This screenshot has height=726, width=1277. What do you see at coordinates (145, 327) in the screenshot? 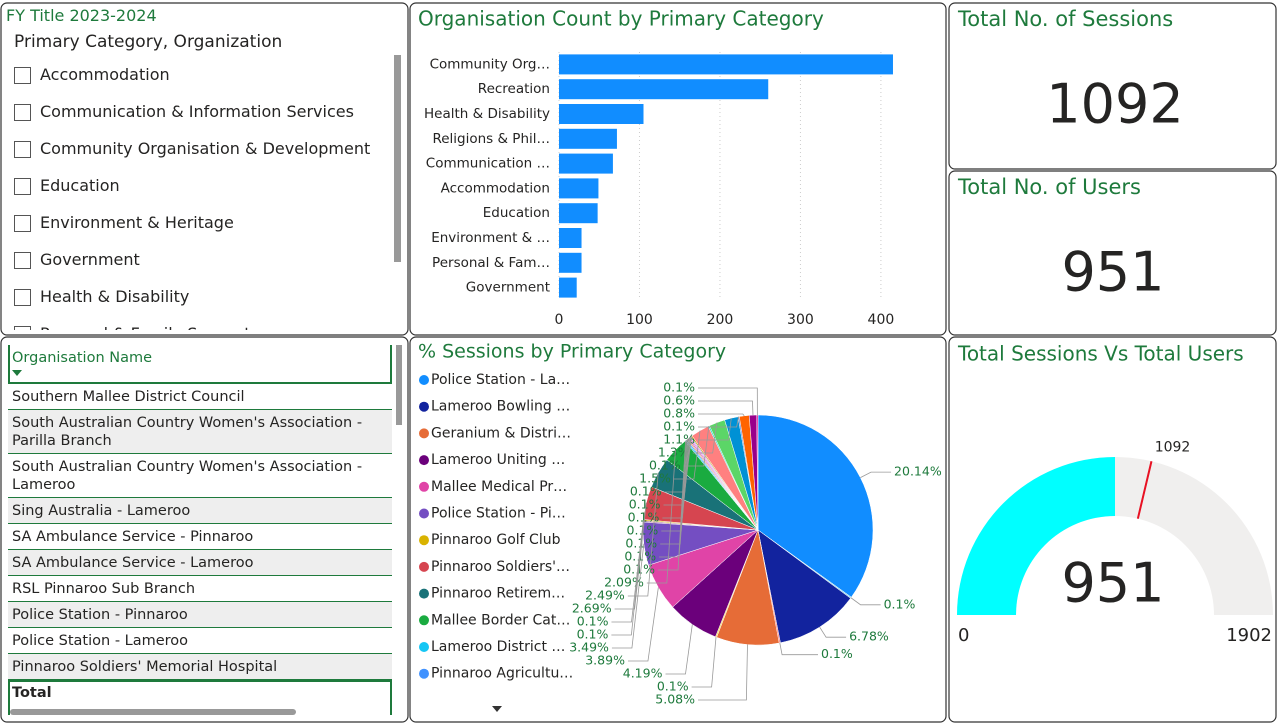
I see `slicer-item: Personal & Family Support` at bounding box center [145, 327].